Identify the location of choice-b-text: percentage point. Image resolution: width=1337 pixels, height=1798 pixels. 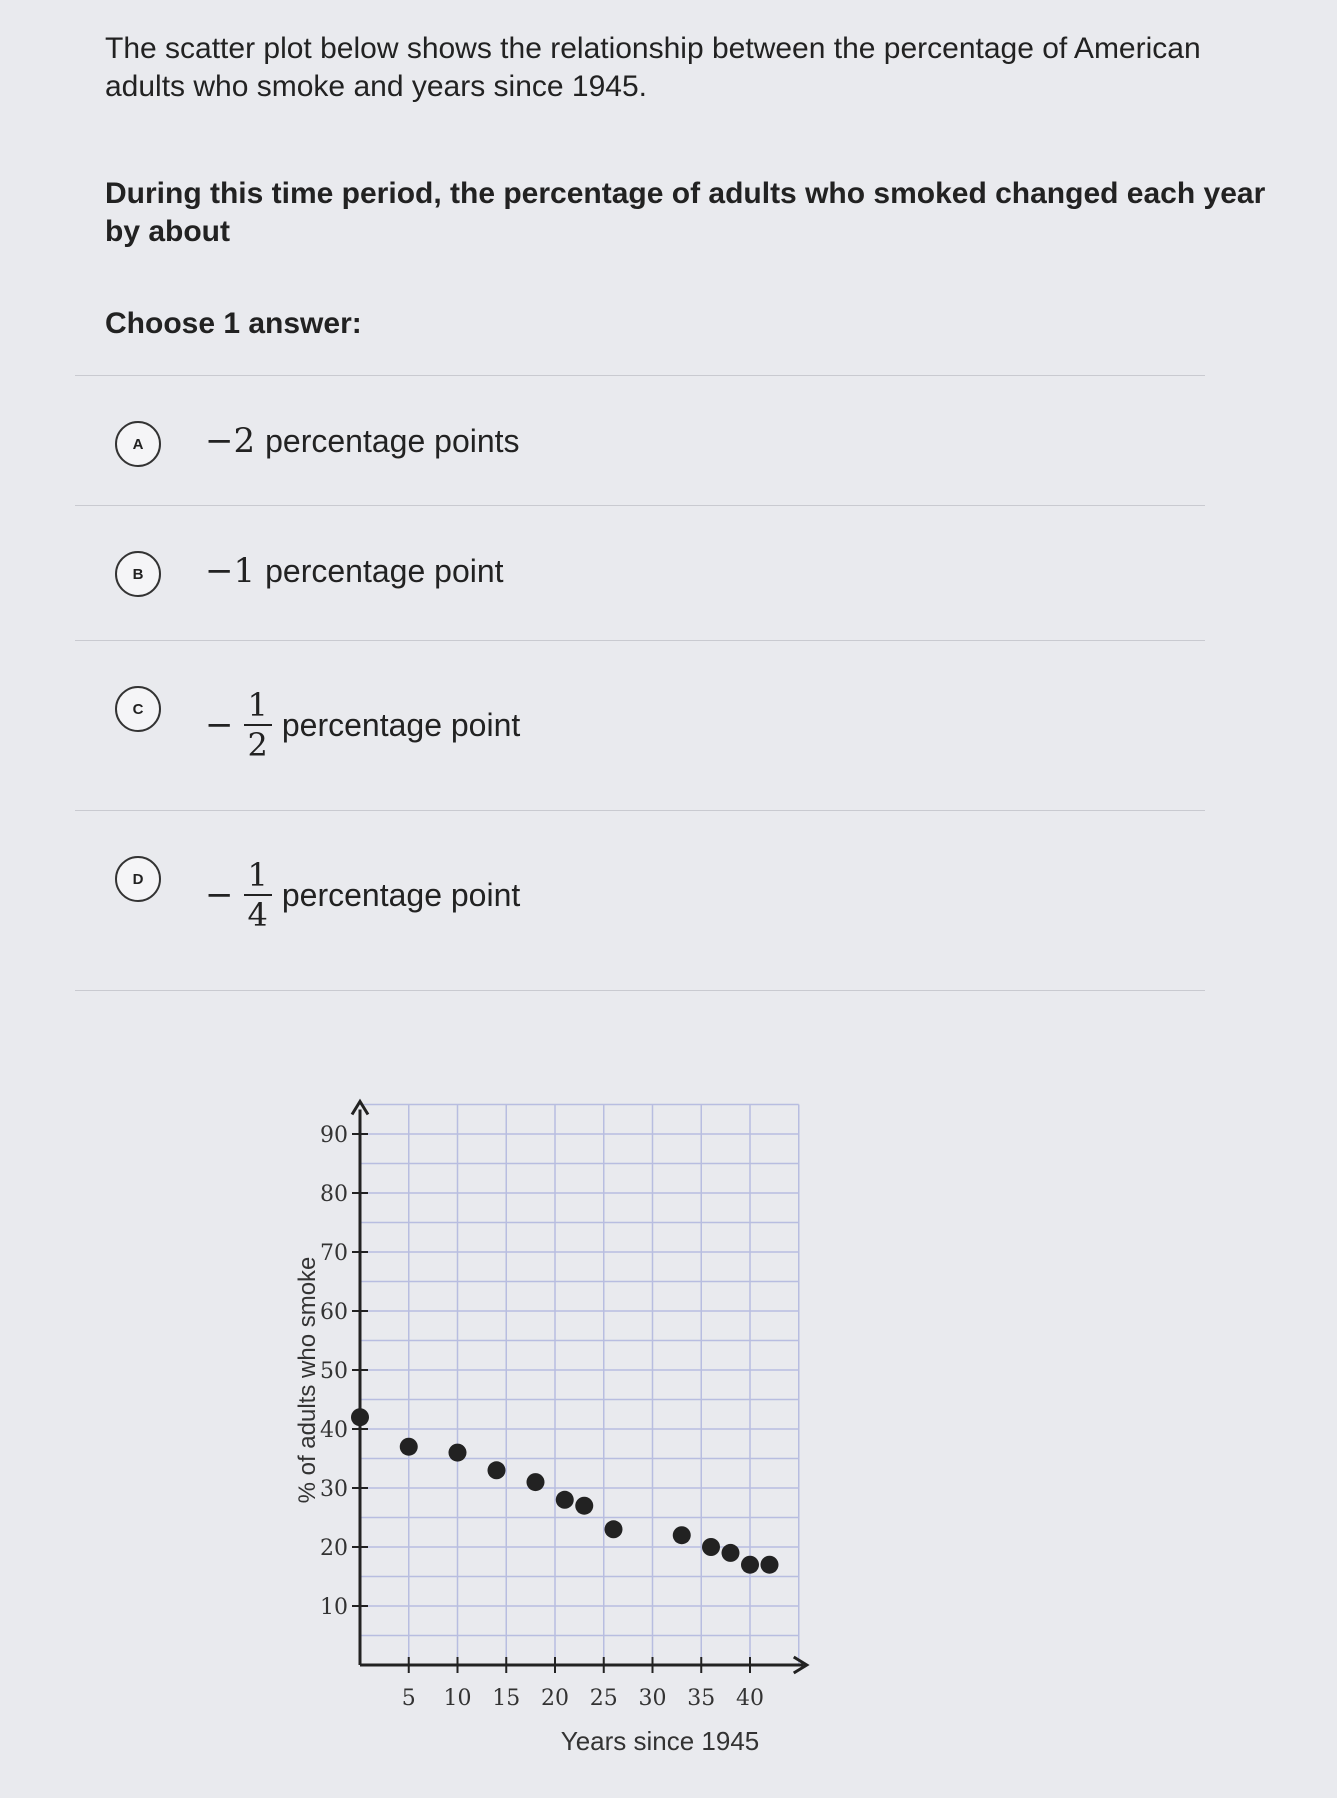
(384, 570).